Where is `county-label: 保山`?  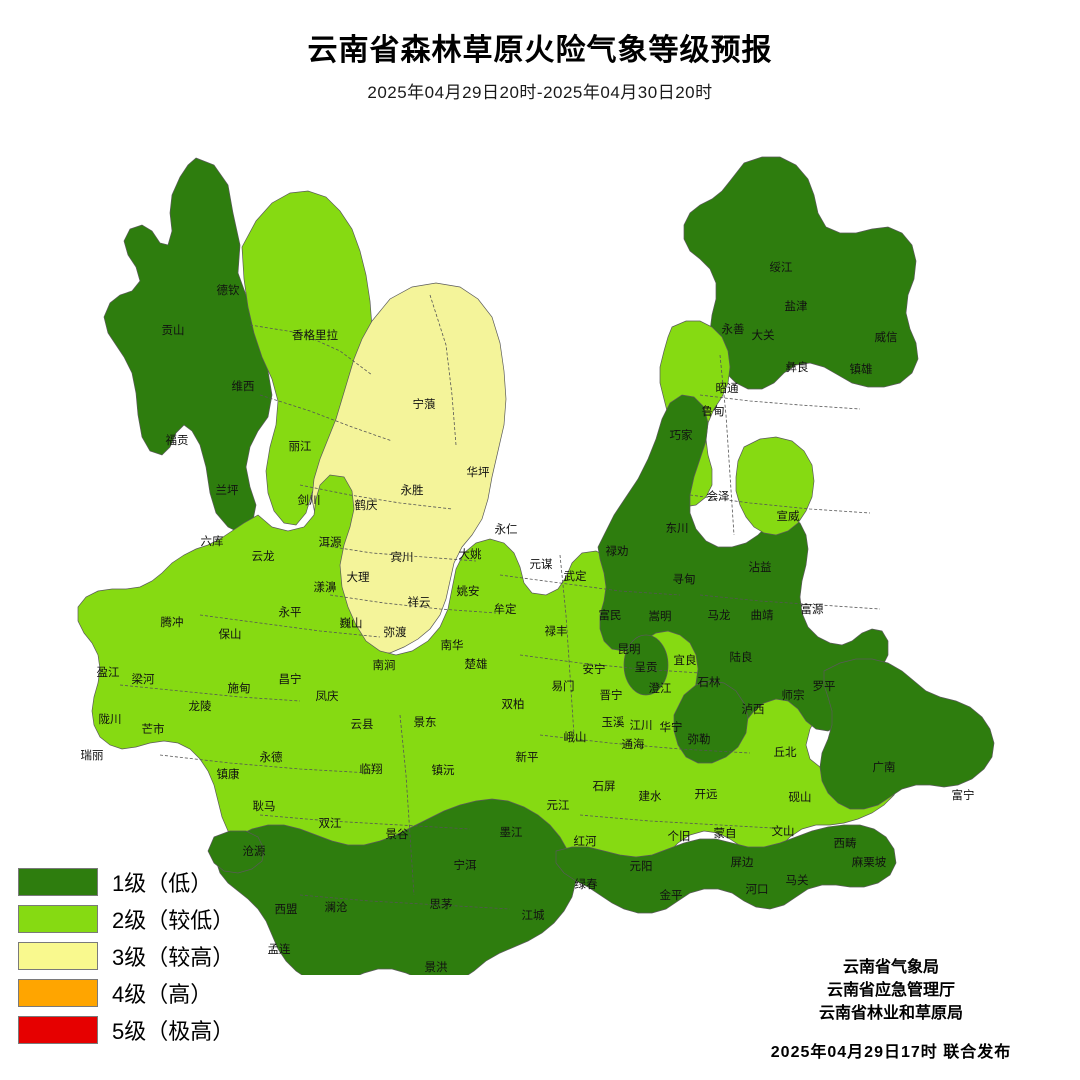
county-label: 保山 is located at coordinates (230, 634).